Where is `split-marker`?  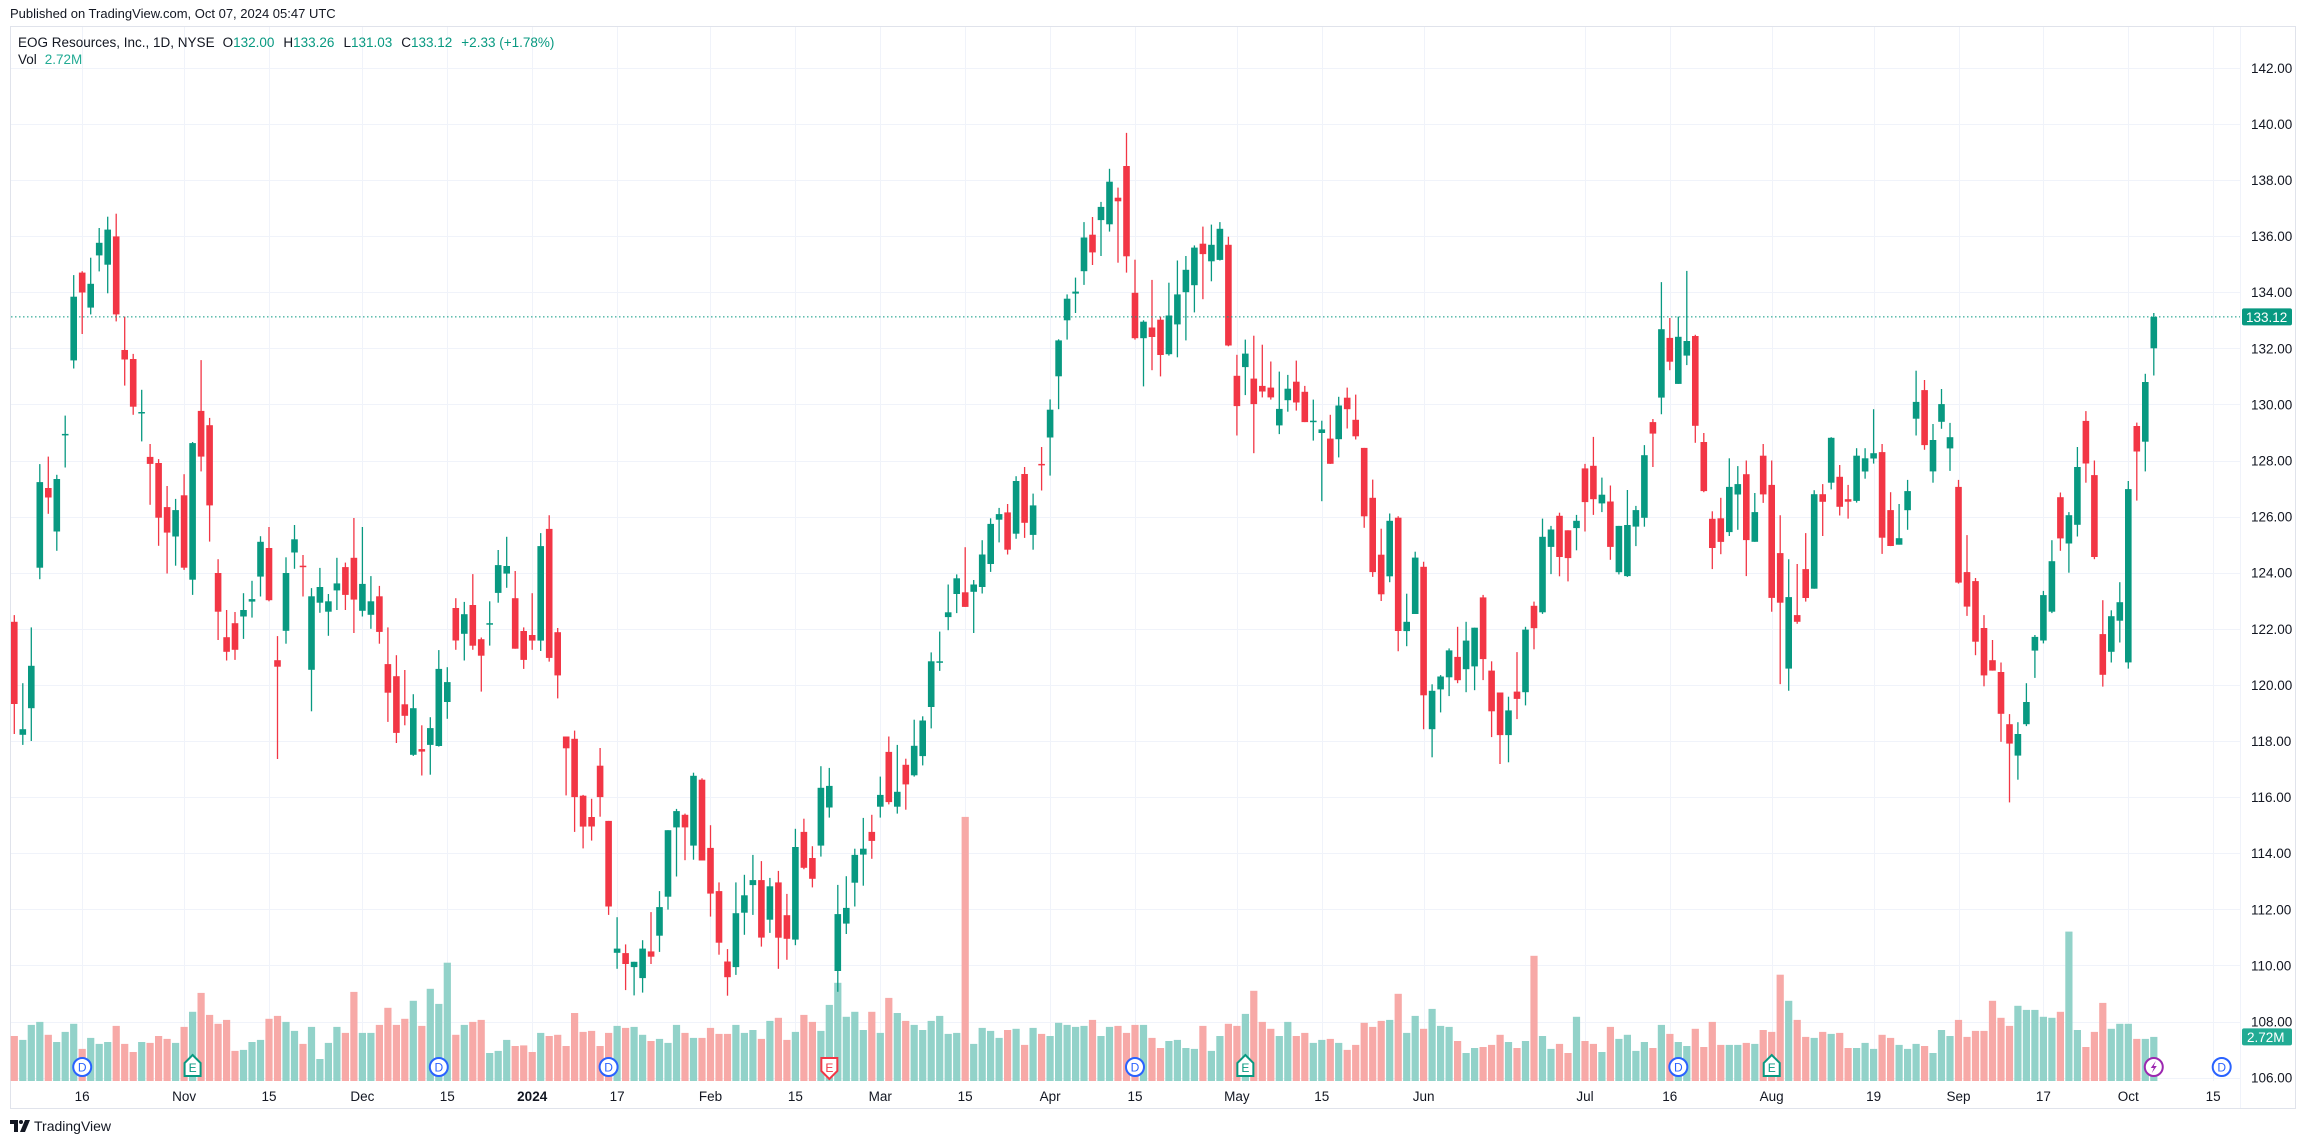 split-marker is located at coordinates (2153, 1067).